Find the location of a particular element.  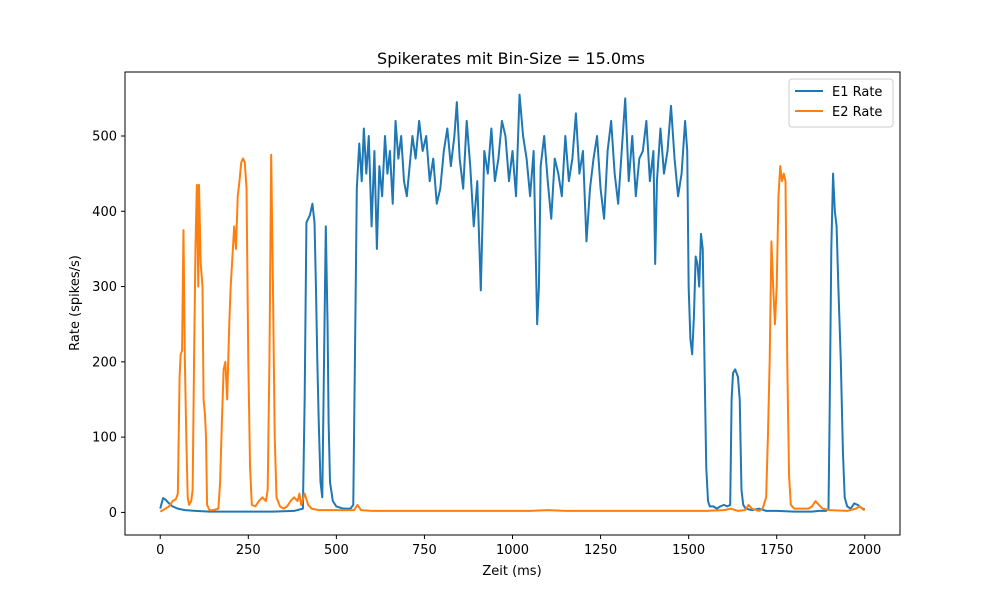

y-tick-label: 0 is located at coordinates (113, 513).